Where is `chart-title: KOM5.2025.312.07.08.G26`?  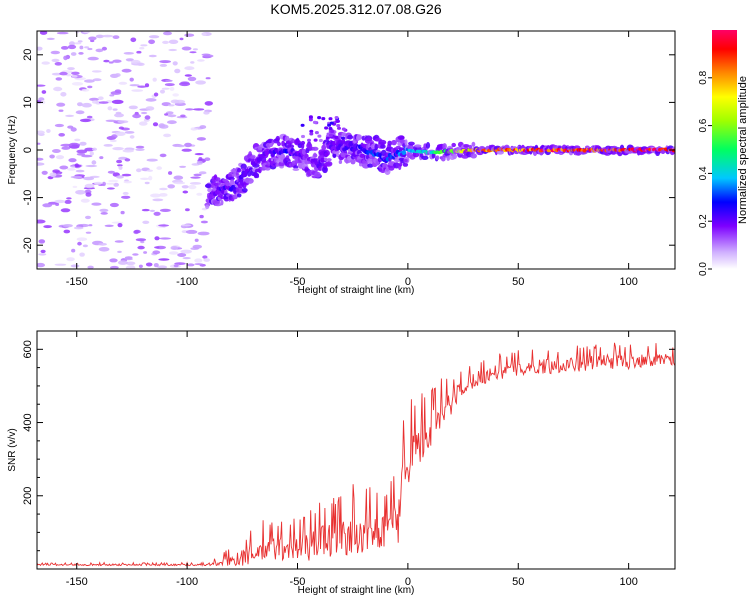
chart-title: KOM5.2025.312.07.08.G26 is located at coordinates (355, 9).